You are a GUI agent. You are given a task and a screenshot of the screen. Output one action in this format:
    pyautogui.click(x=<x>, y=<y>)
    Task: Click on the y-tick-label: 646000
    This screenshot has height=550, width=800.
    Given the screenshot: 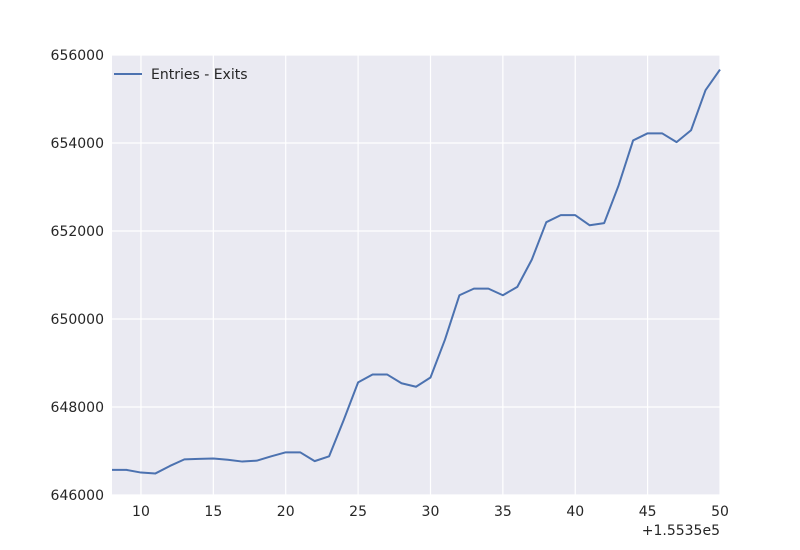 What is the action you would take?
    pyautogui.click(x=77, y=496)
    